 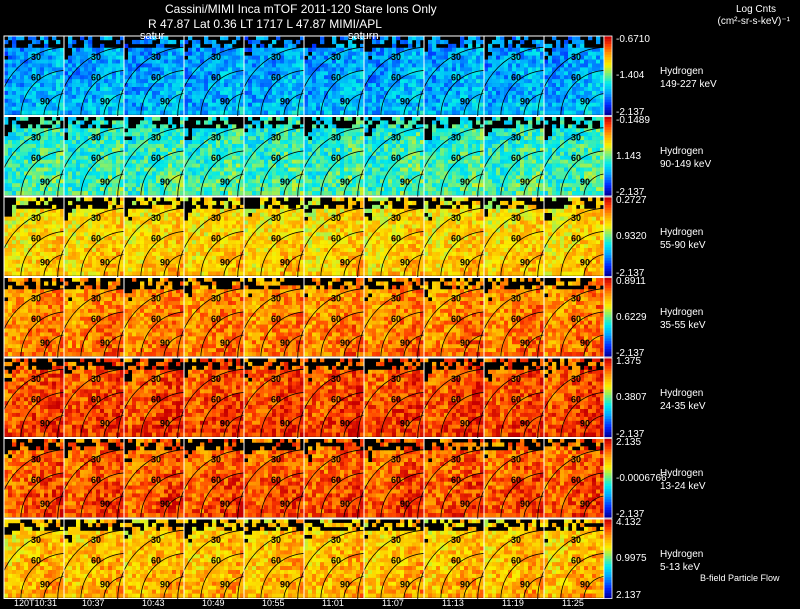 What do you see at coordinates (456, 77) in the screenshot?
I see `contour-label: 60` at bounding box center [456, 77].